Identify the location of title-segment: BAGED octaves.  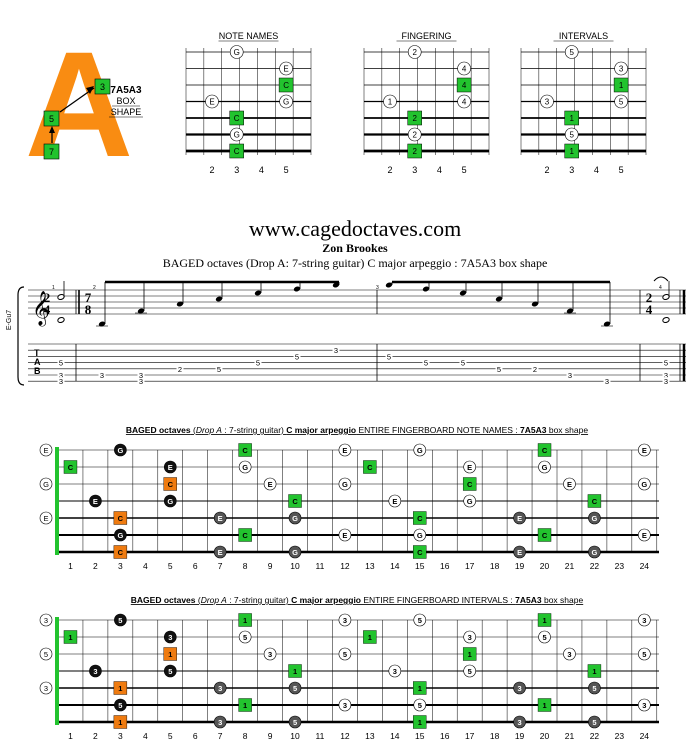
(163, 600).